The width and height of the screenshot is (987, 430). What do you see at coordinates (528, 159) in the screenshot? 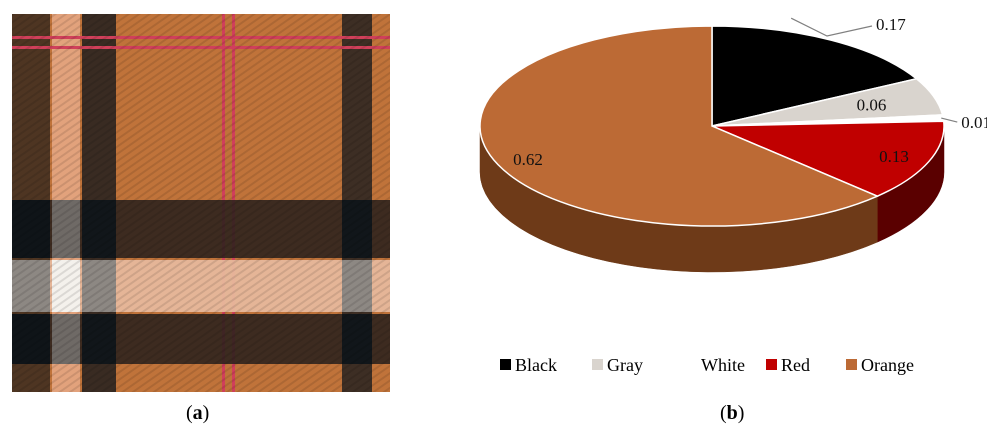
I see `pie-label-orange: 0.62` at bounding box center [528, 159].